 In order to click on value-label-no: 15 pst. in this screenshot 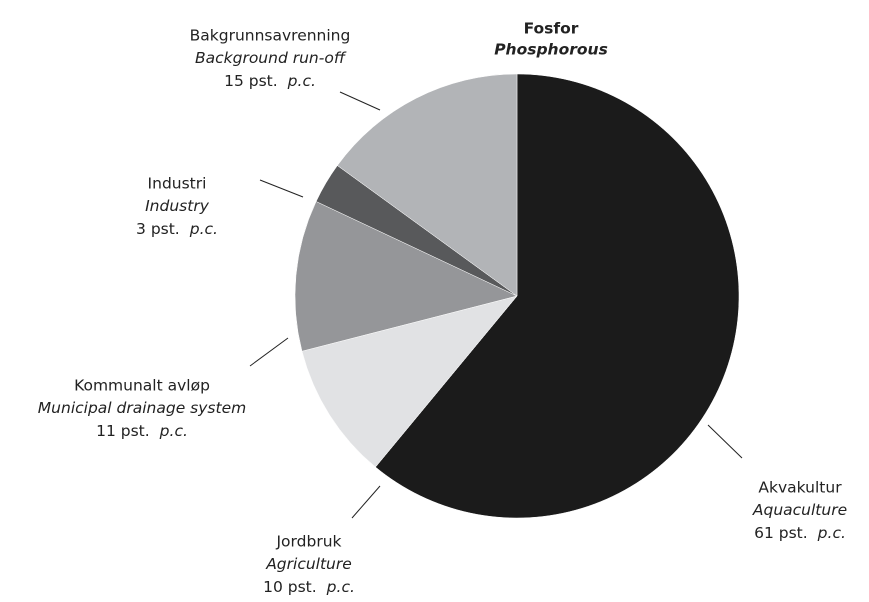, I will do `click(251, 81)`.